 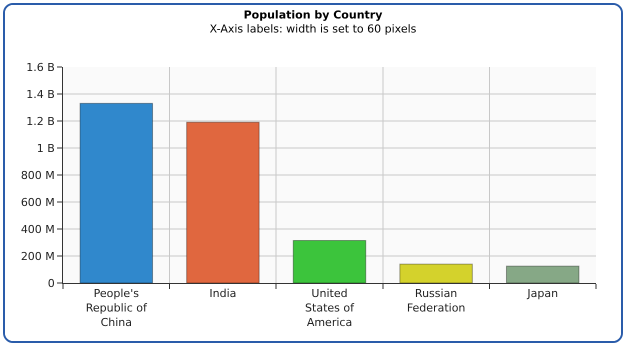 What do you see at coordinates (45, 148) in the screenshot?
I see `y-tick-label: 1 B` at bounding box center [45, 148].